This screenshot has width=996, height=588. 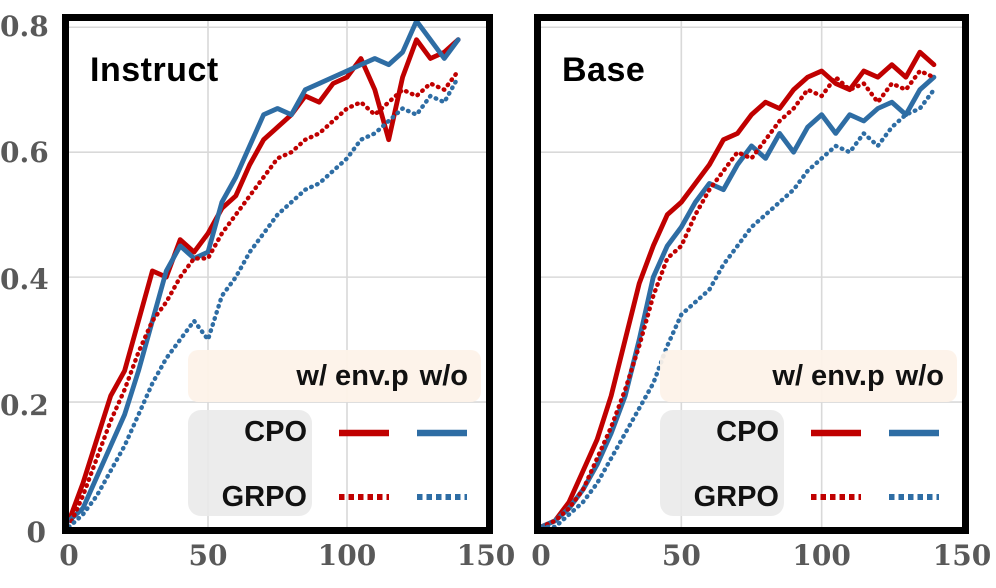 What do you see at coordinates (287, 559) in the screenshot?
I see `x-axis-instruct: 0 50 100 150` at bounding box center [287, 559].